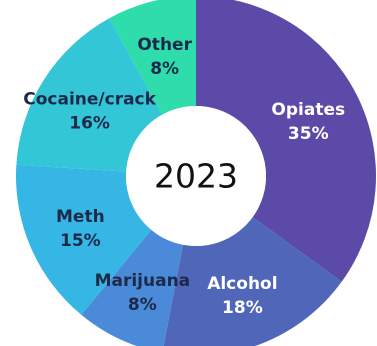 The image size is (377, 346). I want to click on slice-label-cocaine-crack: Cocaine/crack 16%, so click(89, 111).